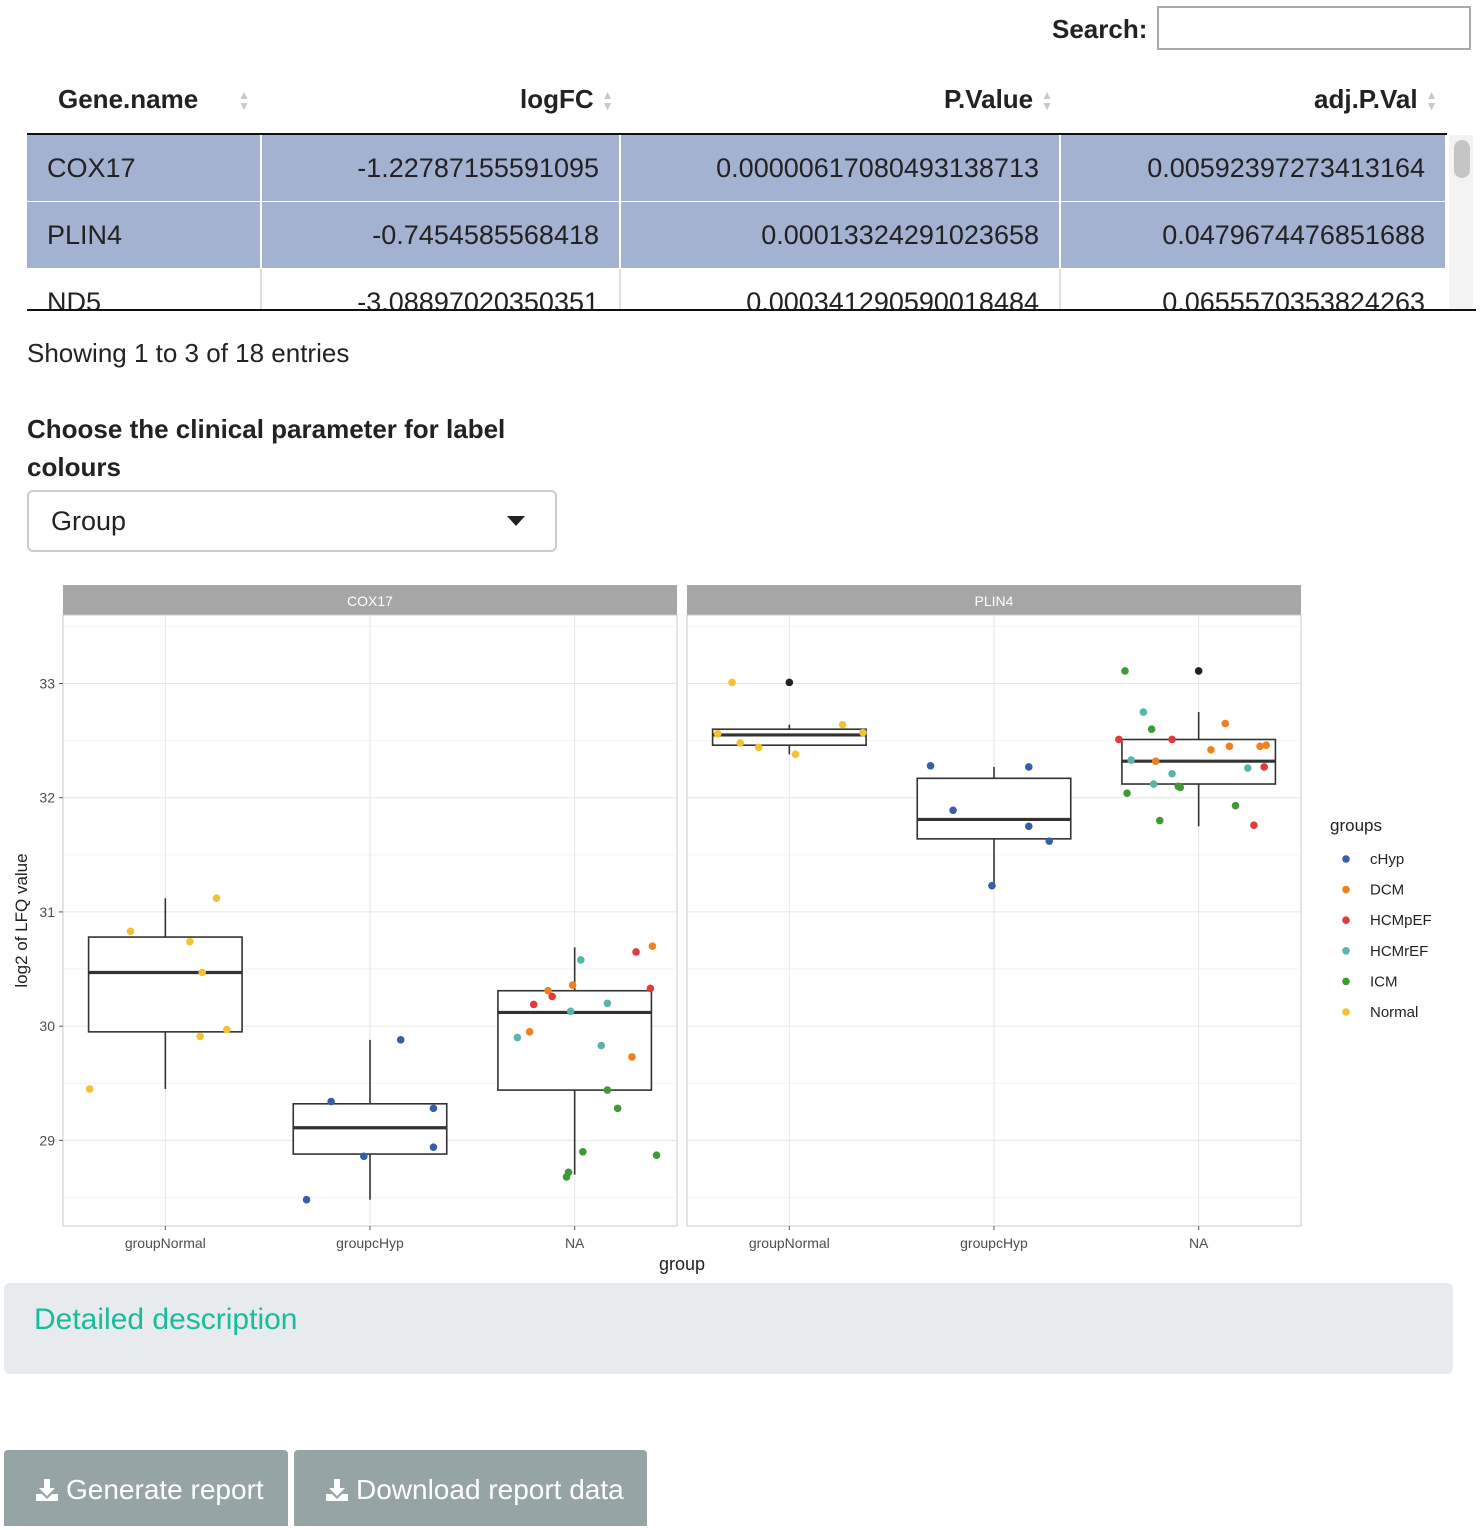 The height and width of the screenshot is (1530, 1482). Describe the element at coordinates (1366, 99) in the screenshot. I see `column-header-label: adj.P.Val` at that location.